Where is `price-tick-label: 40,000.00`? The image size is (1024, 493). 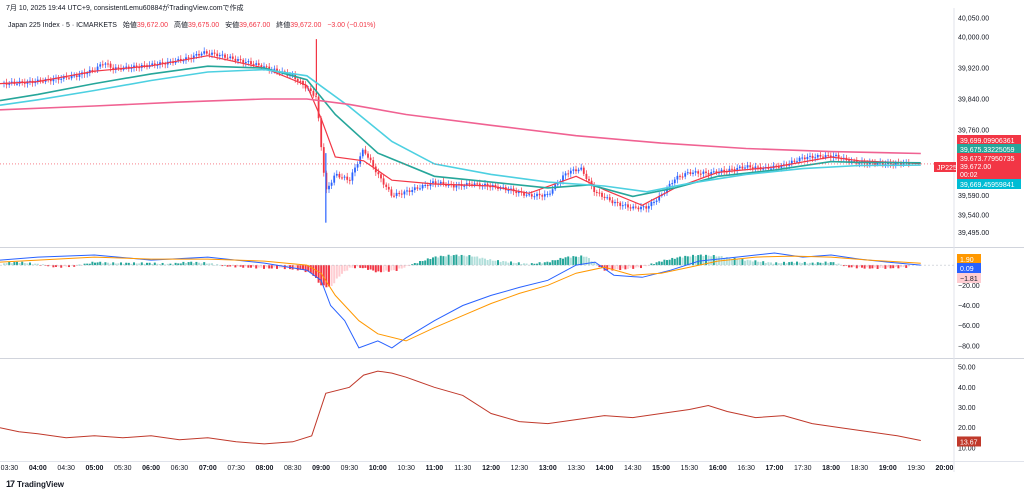 price-tick-label: 40,000.00 is located at coordinates (973, 38).